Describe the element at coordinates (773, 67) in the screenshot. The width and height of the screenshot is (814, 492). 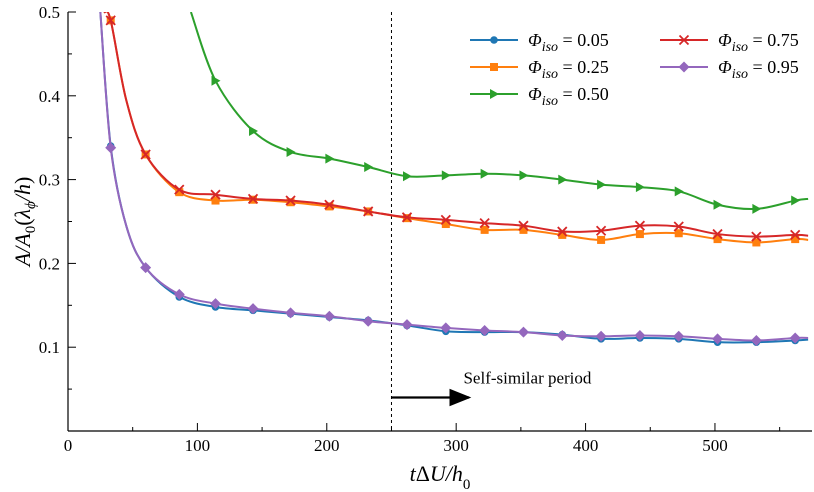
I see `legend-label-value: = 0.95` at that location.